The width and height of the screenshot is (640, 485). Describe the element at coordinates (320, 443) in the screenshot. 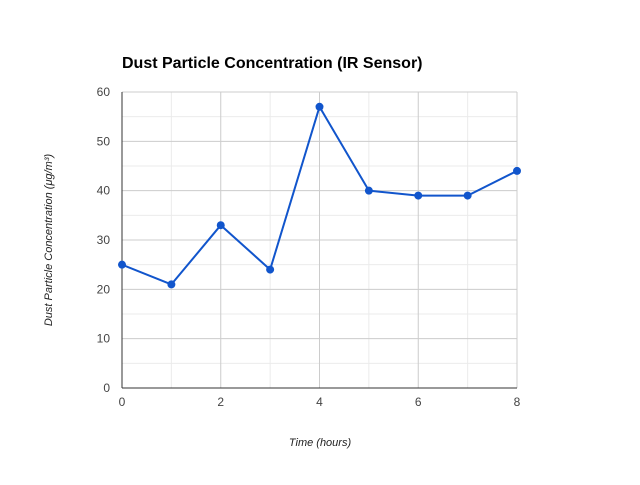

I see `x-axis-title: Time (hours)` at that location.